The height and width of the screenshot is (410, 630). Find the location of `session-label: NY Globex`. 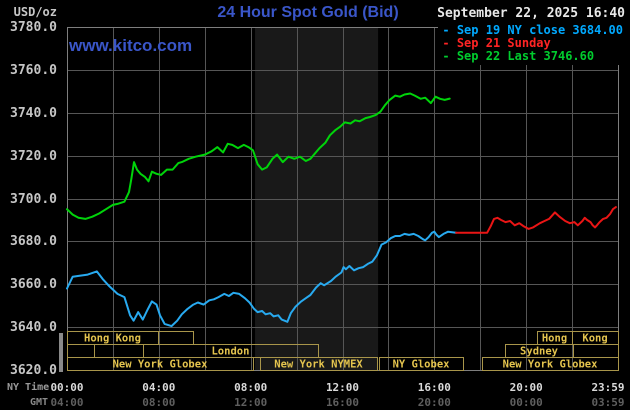

session-label: NY Globex is located at coordinates (422, 365).